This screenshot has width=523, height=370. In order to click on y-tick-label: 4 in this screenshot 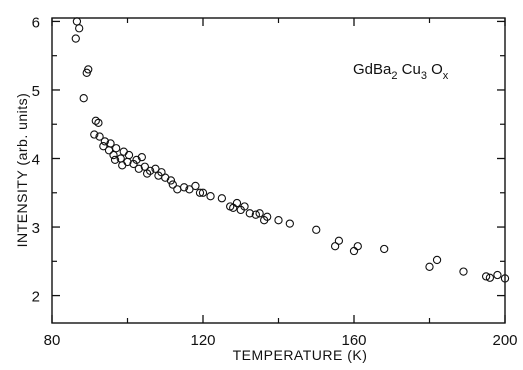, I will do `click(36, 160)`.